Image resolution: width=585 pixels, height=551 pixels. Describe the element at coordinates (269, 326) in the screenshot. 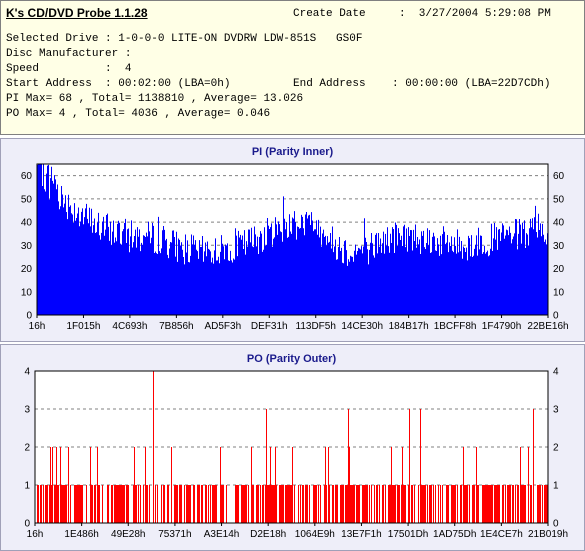

I see `x-tick-label: DEF31h` at that location.